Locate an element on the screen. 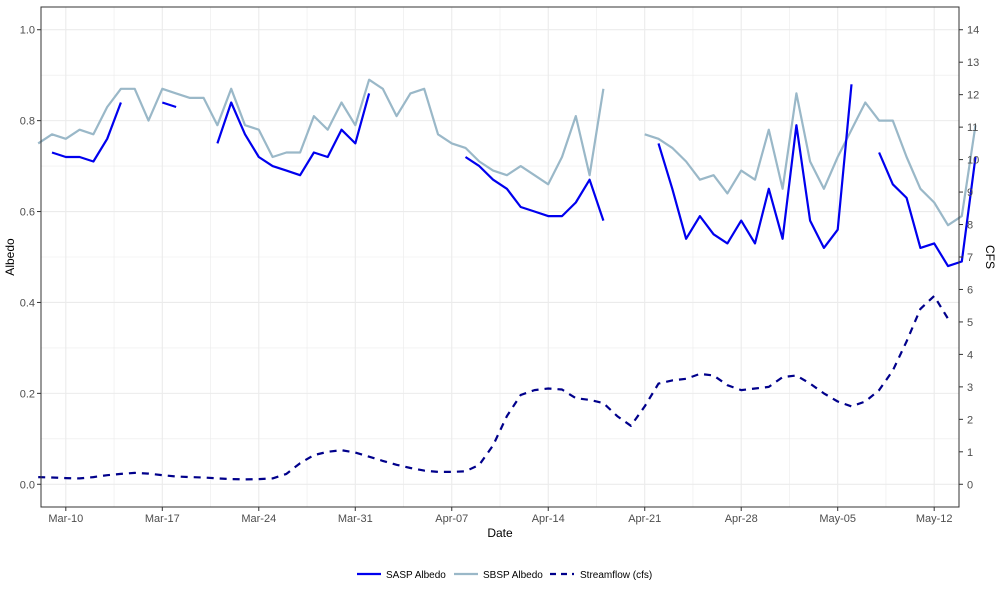  y2-tick-label: 6 is located at coordinates (970, 290).